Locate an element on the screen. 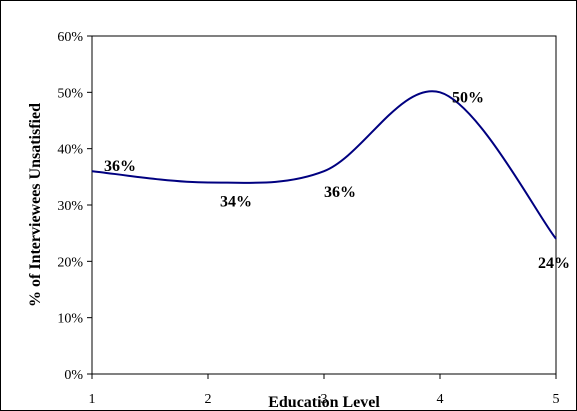 The width and height of the screenshot is (577, 411). y-axis-title: % of Interviewees Unsatisfied is located at coordinates (35, 205).